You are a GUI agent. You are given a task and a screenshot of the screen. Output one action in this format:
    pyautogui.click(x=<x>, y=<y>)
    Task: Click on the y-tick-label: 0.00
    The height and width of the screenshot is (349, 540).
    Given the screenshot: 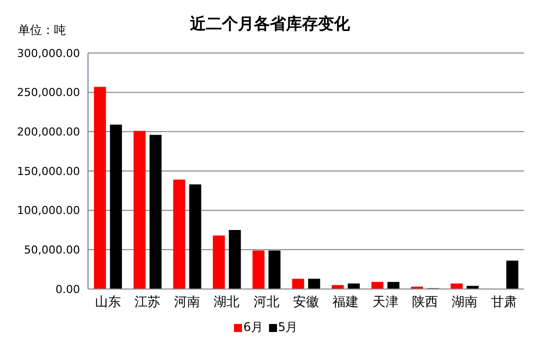 What is the action you would take?
    pyautogui.click(x=68, y=289)
    